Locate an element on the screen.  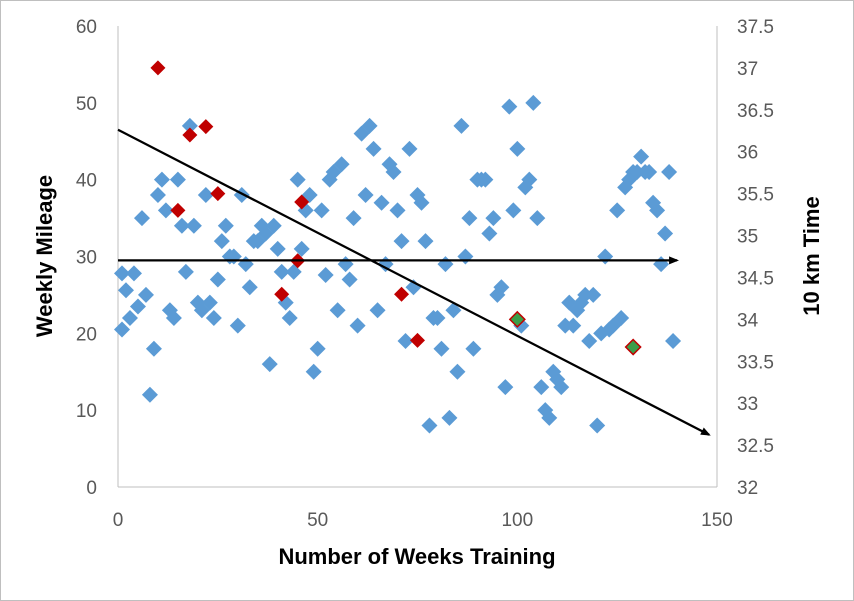
x-tick-labels: 0 50 100 150 is located at coordinates (423, 520).